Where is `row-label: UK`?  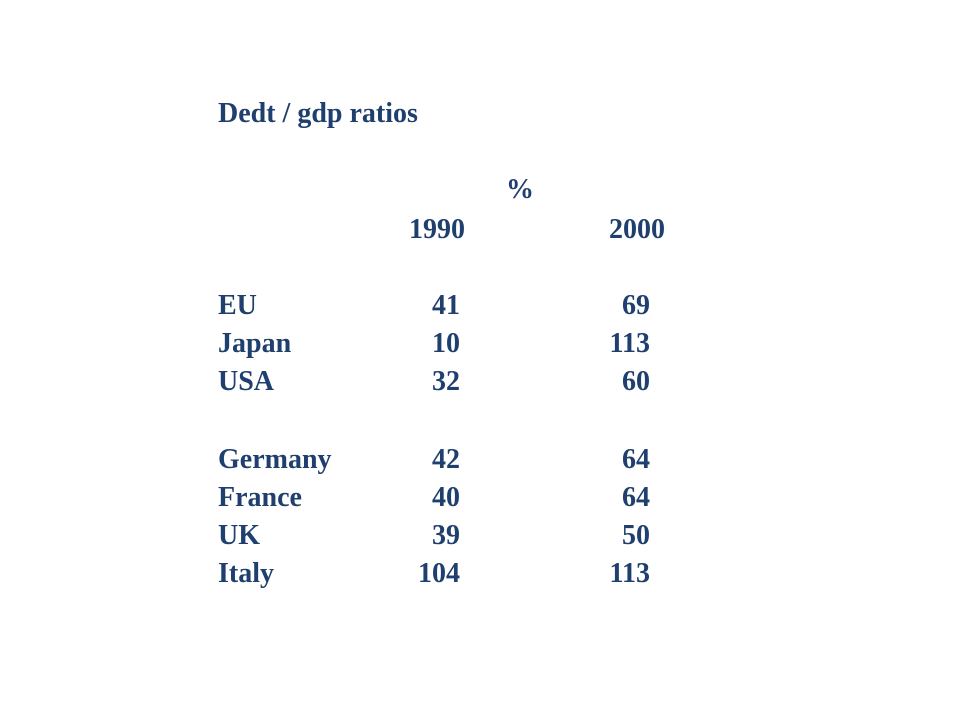 row-label: UK is located at coordinates (239, 535).